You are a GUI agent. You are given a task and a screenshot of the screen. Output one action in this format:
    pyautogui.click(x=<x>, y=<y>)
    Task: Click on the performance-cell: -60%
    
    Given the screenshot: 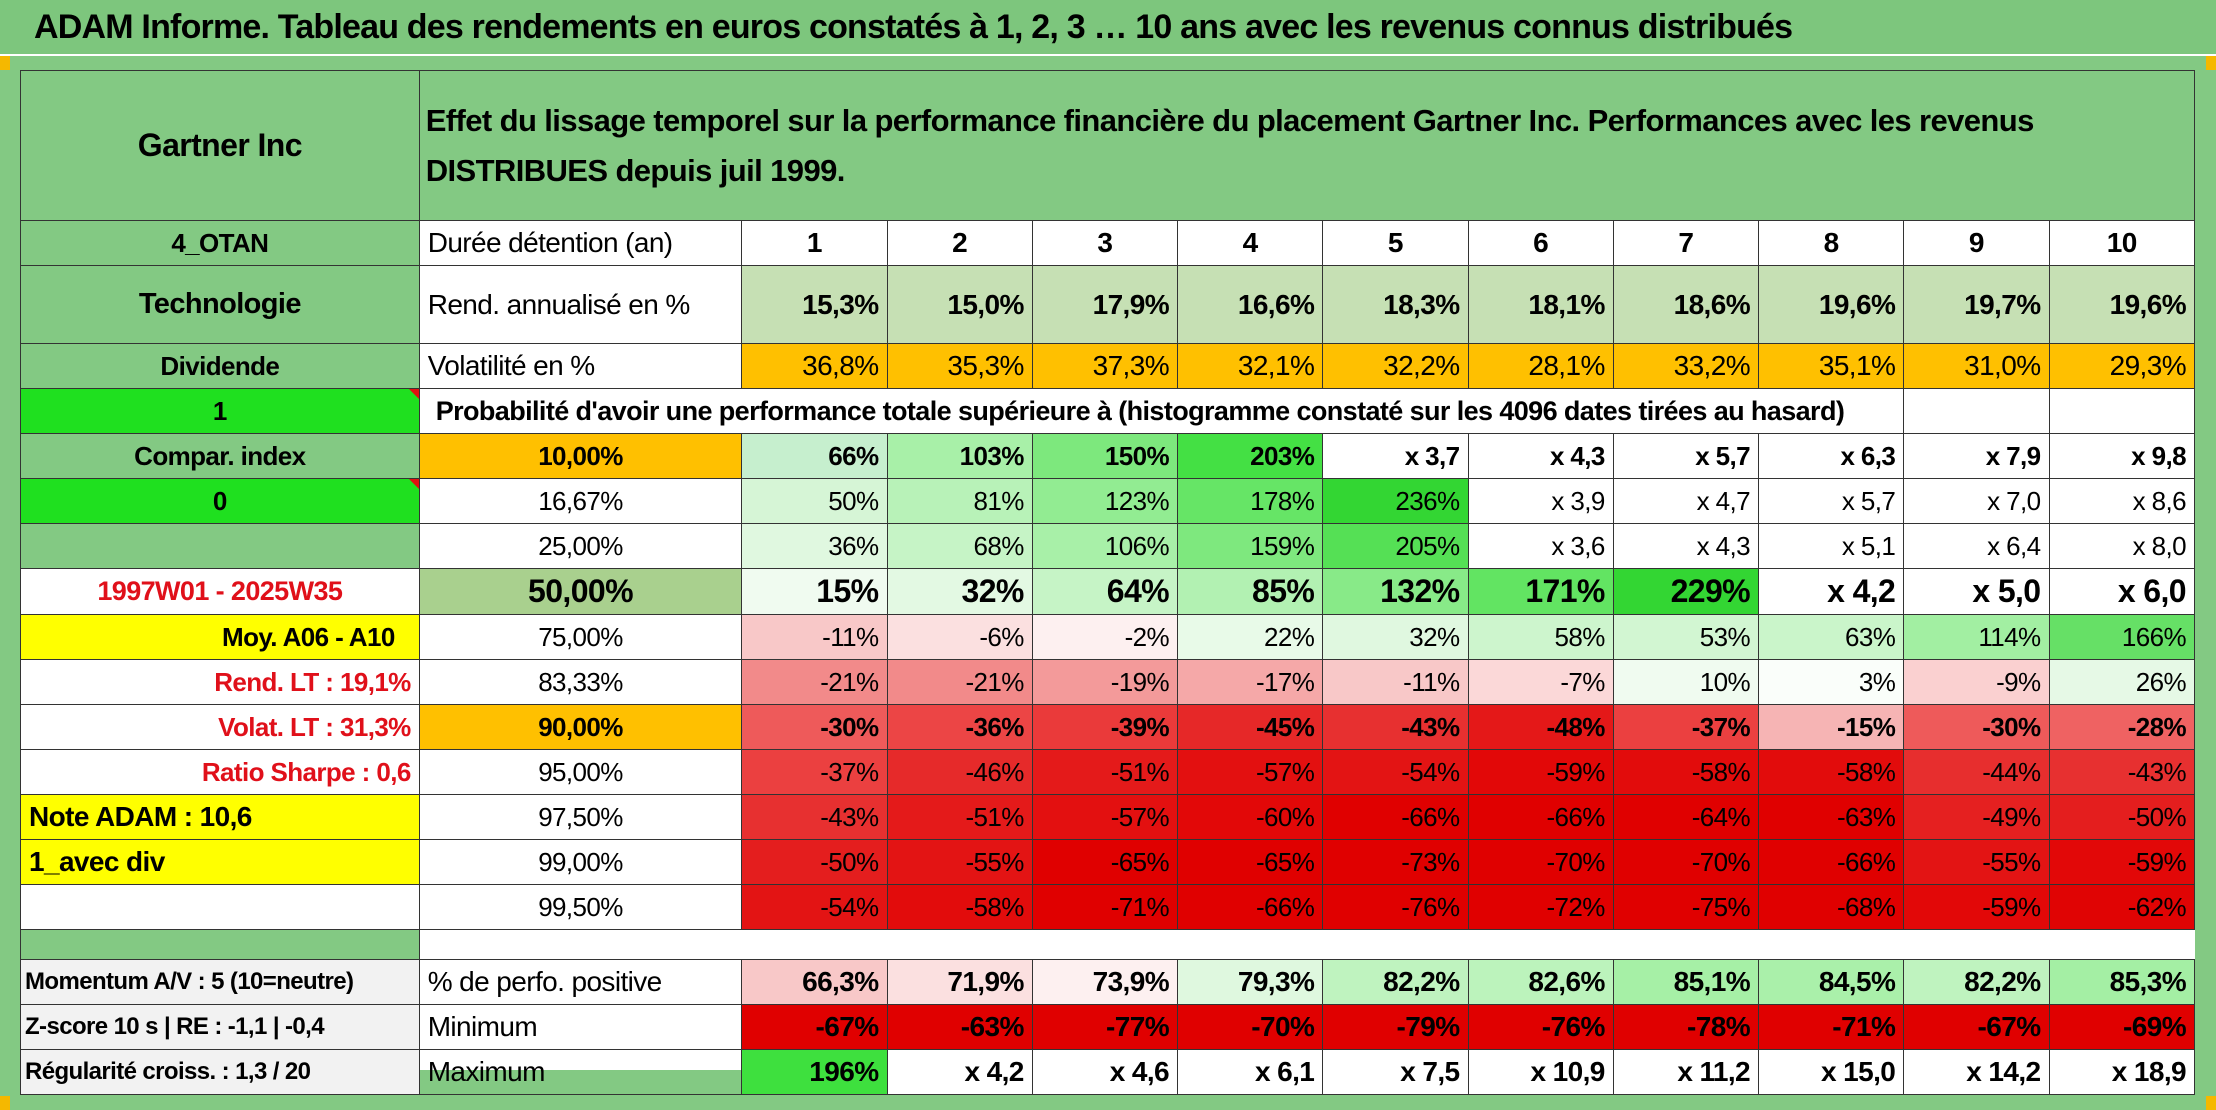 What is the action you would take?
    pyautogui.click(x=1250, y=817)
    